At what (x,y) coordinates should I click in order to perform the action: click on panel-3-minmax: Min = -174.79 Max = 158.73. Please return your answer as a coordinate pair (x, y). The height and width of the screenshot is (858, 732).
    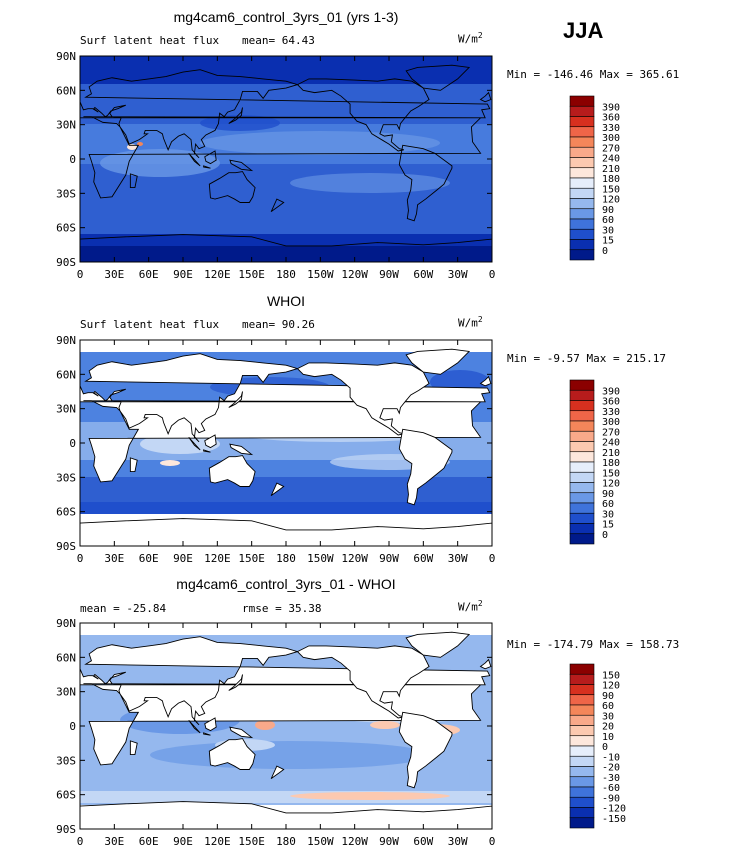
    Looking at the image, I should click on (593, 644).